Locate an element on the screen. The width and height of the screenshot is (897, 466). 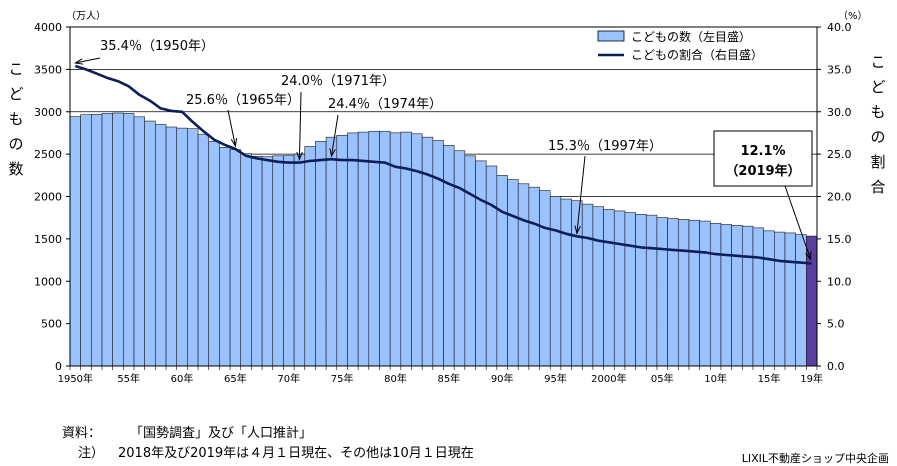
callout-arrow is located at coordinates (798, 222).